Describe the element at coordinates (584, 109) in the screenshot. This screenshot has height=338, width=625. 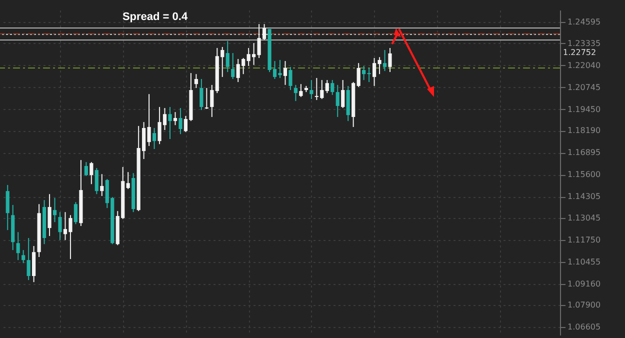
I see `y-tick-label: 1.19450` at that location.